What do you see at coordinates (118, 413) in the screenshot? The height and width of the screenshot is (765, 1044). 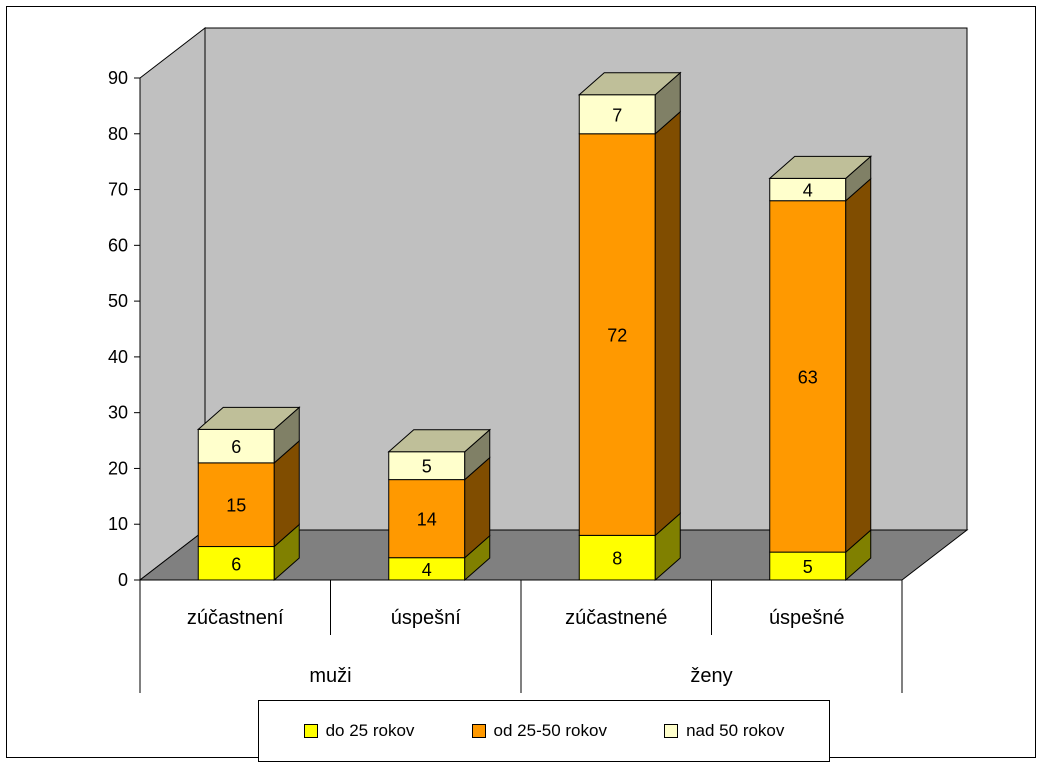 I see `y-tick-label: 30` at bounding box center [118, 413].